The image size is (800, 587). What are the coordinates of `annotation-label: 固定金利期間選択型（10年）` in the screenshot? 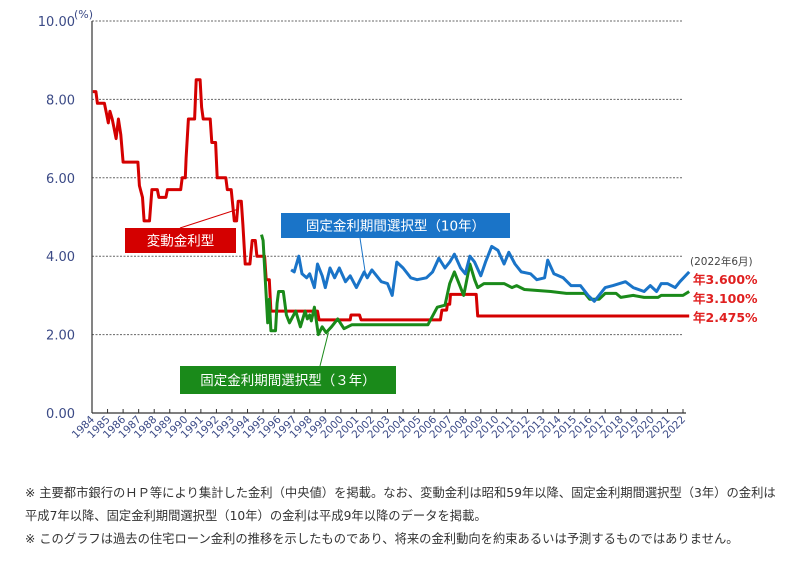 It's located at (395, 227).